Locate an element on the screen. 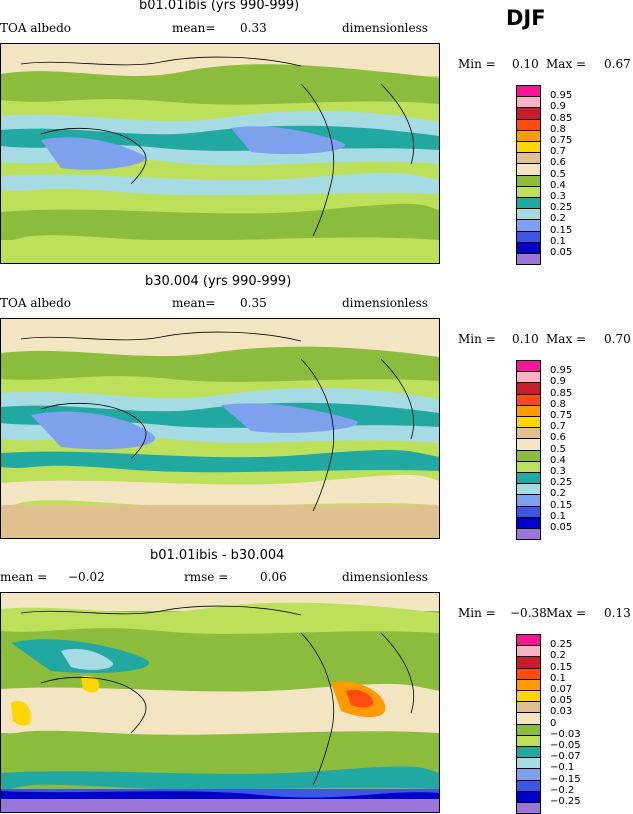 This screenshot has height=814, width=633. panel-1-title: b01.01ibis (yrs 990-999) is located at coordinates (219, 6).